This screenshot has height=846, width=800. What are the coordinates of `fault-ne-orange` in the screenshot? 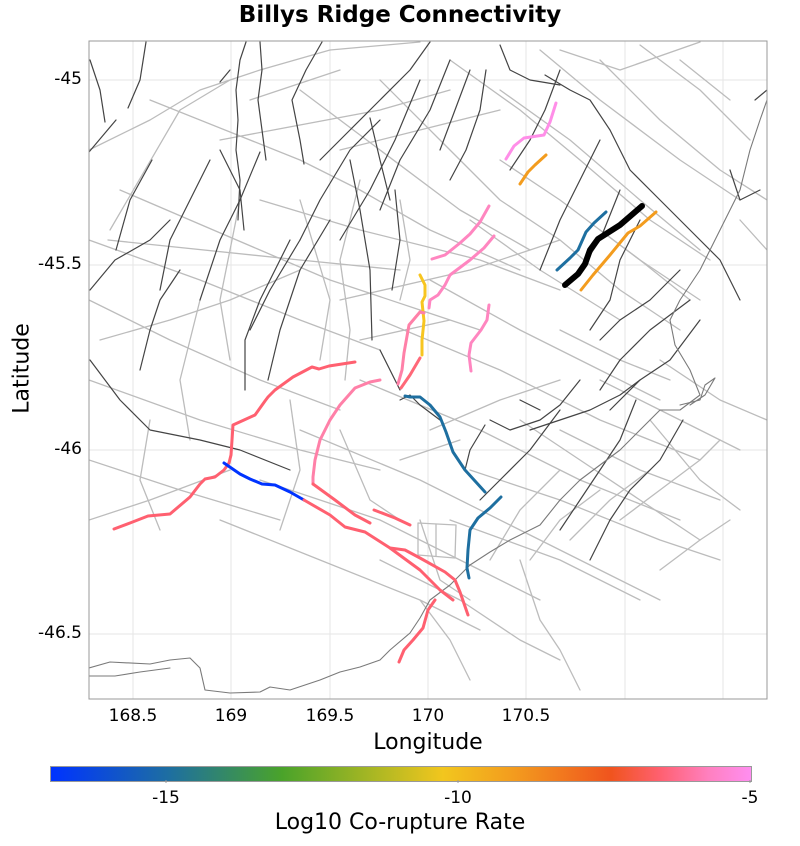 It's located at (618, 251).